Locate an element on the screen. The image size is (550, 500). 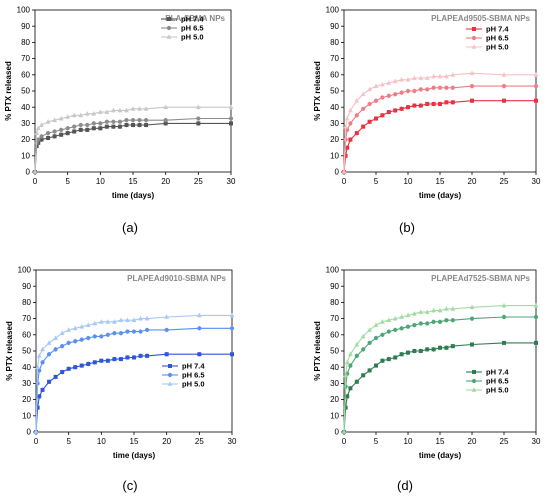
y-axis-label: % PTX released is located at coordinates (317, 351).